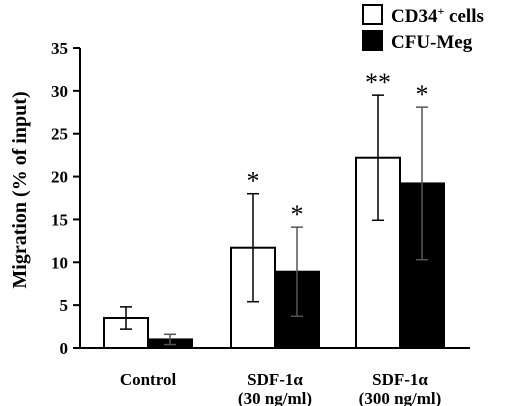 Image resolution: width=520 pixels, height=406 pixels. Describe the element at coordinates (59, 177) in the screenshot. I see `y-tick-label: 20` at that location.